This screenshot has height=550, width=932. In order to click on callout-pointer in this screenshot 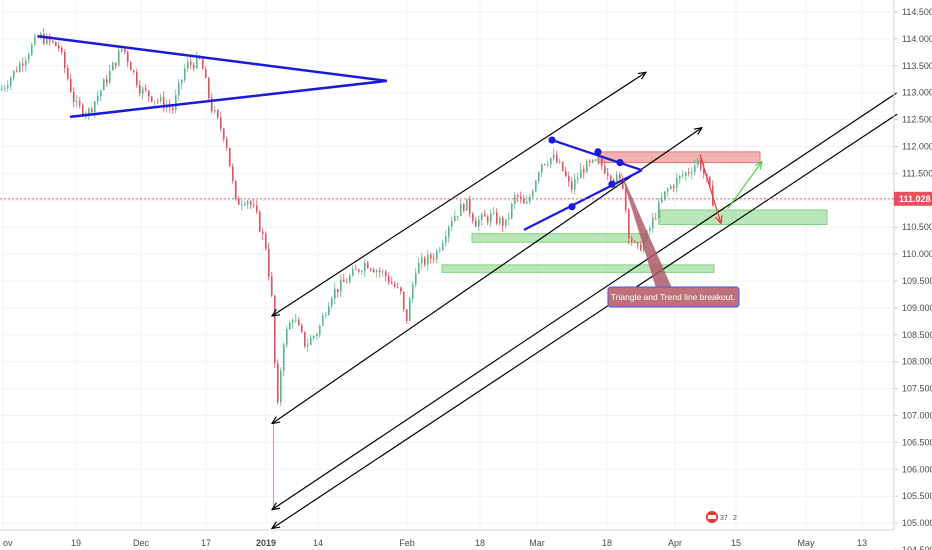, I will do `click(646, 229)`.